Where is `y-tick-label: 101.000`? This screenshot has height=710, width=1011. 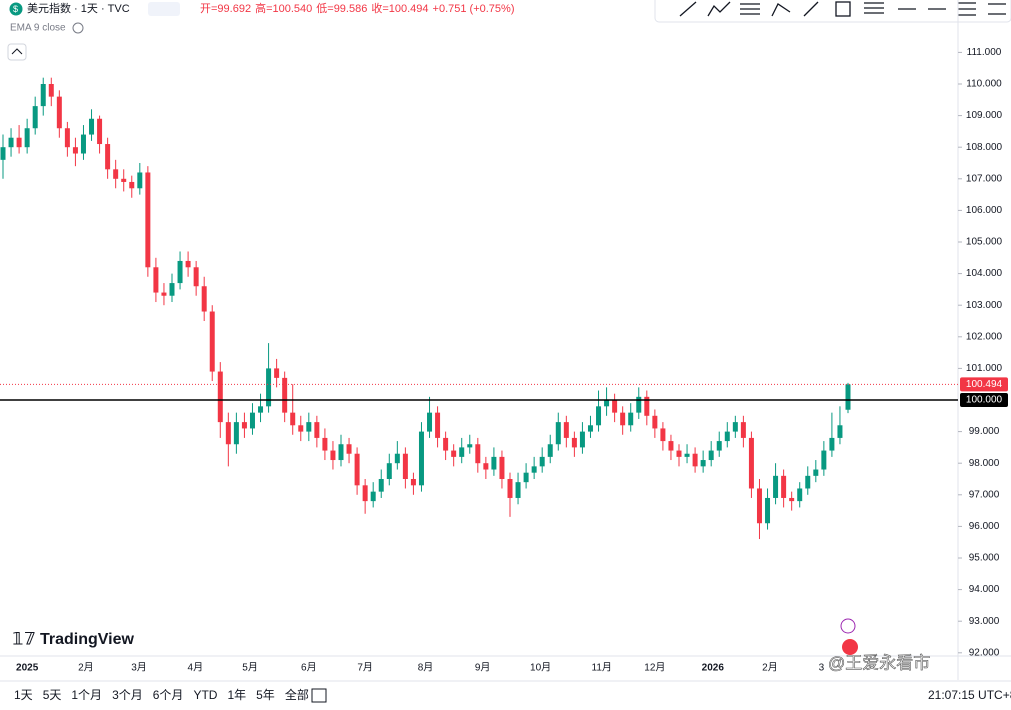
y-tick-label: 101.000 is located at coordinates (984, 368).